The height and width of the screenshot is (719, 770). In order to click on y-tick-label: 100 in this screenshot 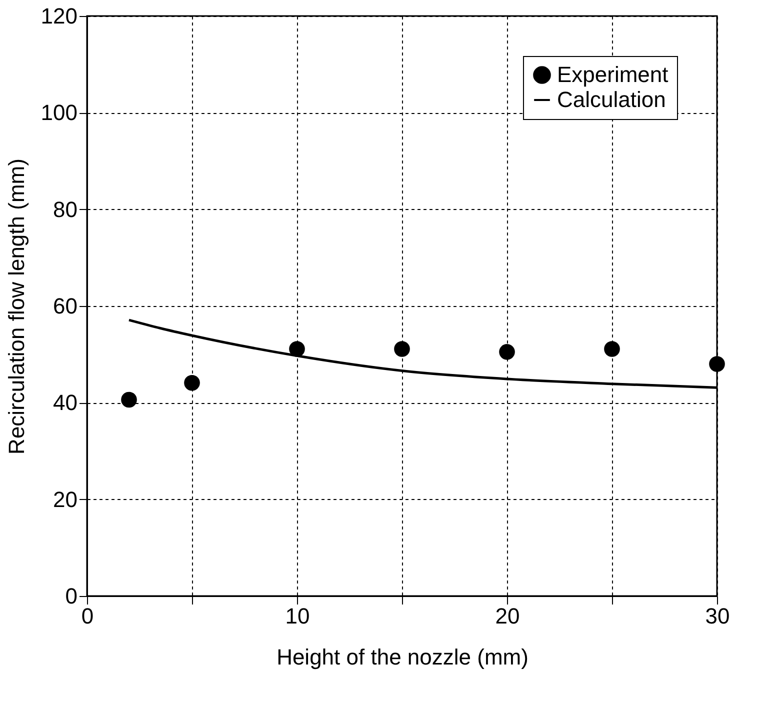, I will do `click(59, 113)`.